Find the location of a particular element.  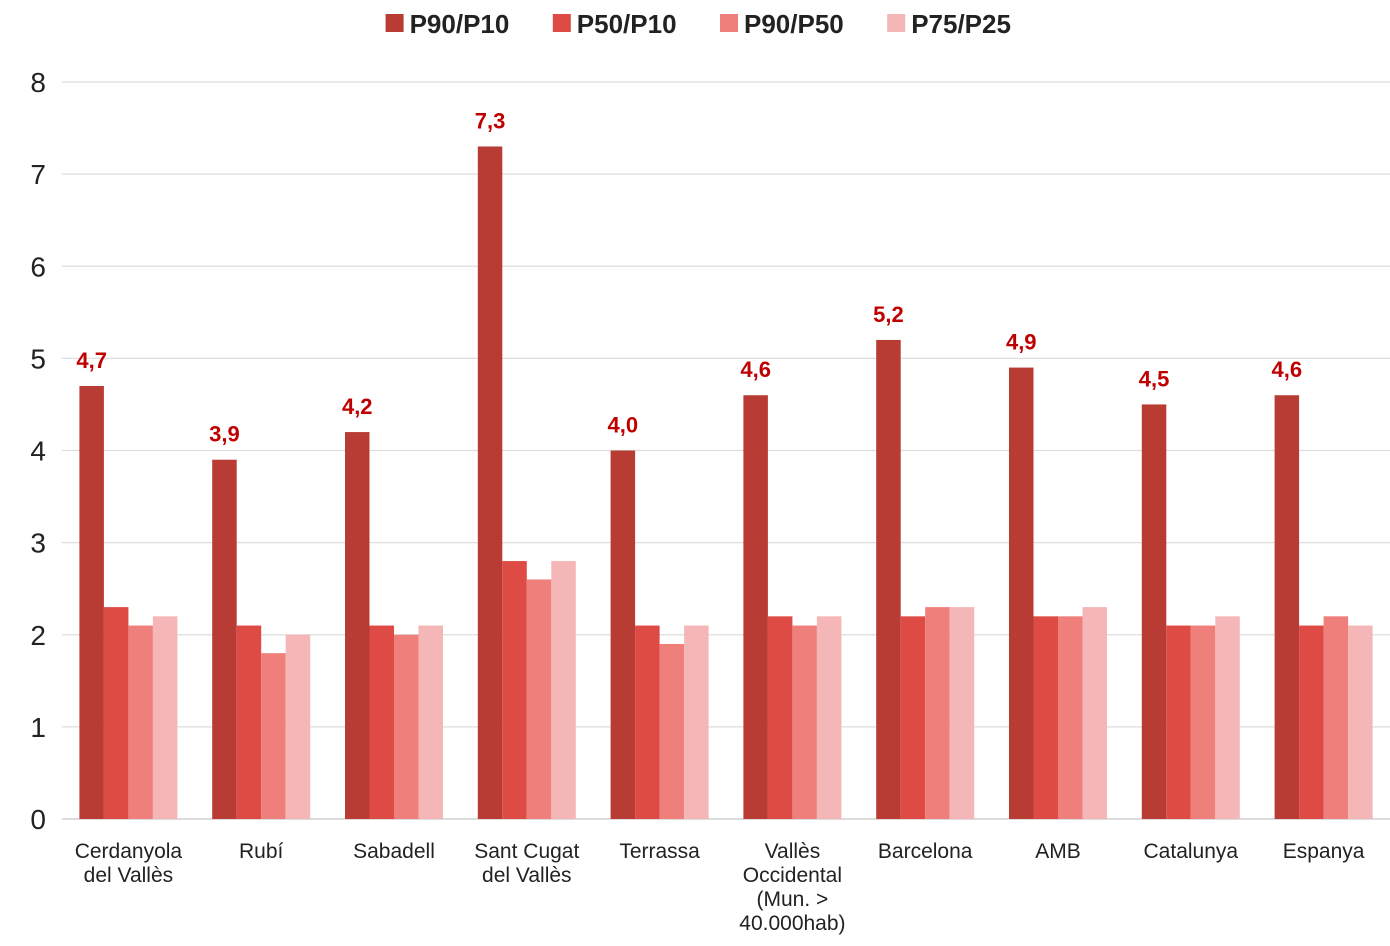

data-label: 3,9 is located at coordinates (224, 434).